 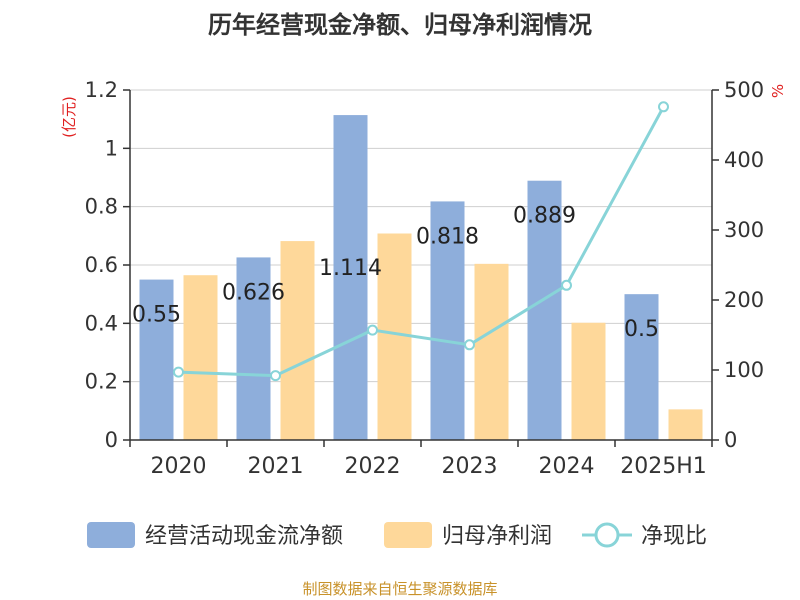 What do you see at coordinates (101, 207) in the screenshot?
I see `left-axis-tick-label: 0.8` at bounding box center [101, 207].